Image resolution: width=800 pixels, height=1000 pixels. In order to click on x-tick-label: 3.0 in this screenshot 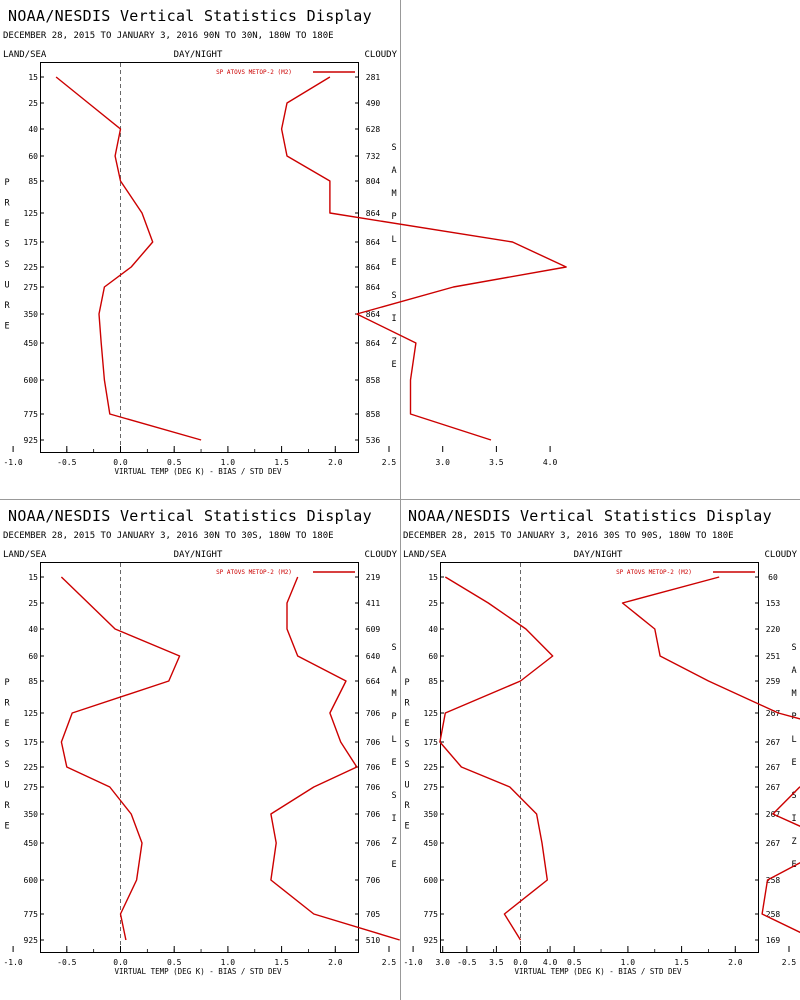, I will do `click(442, 462)`.